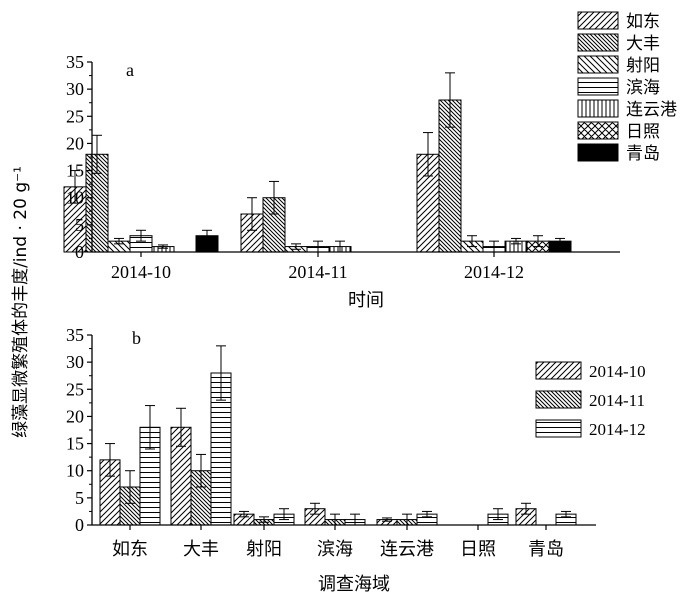 Image resolution: width=700 pixels, height=607 pixels. What do you see at coordinates (546, 549) in the screenshot?
I see `x-tick-label: 青岛` at bounding box center [546, 549].